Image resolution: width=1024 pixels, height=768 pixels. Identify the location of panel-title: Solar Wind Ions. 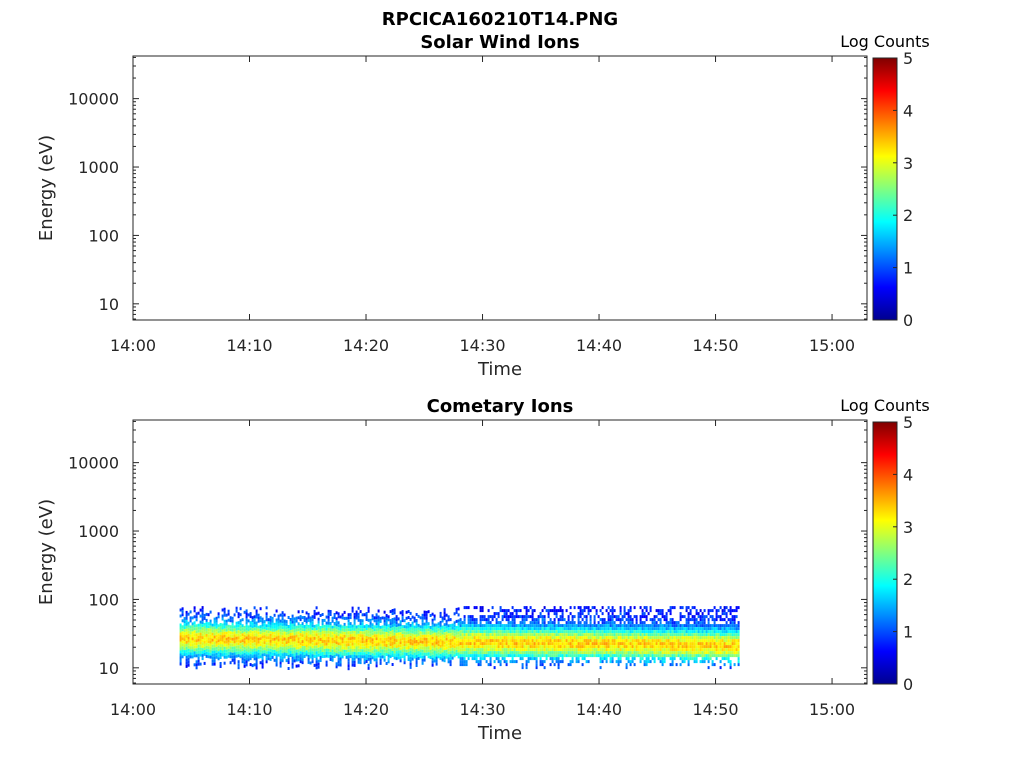
(499, 42).